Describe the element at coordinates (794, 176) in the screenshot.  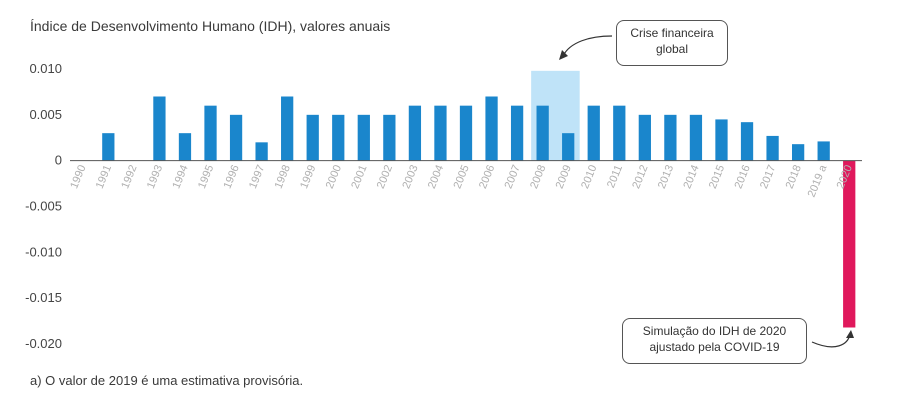
I see `x-tick-label: 2018` at that location.